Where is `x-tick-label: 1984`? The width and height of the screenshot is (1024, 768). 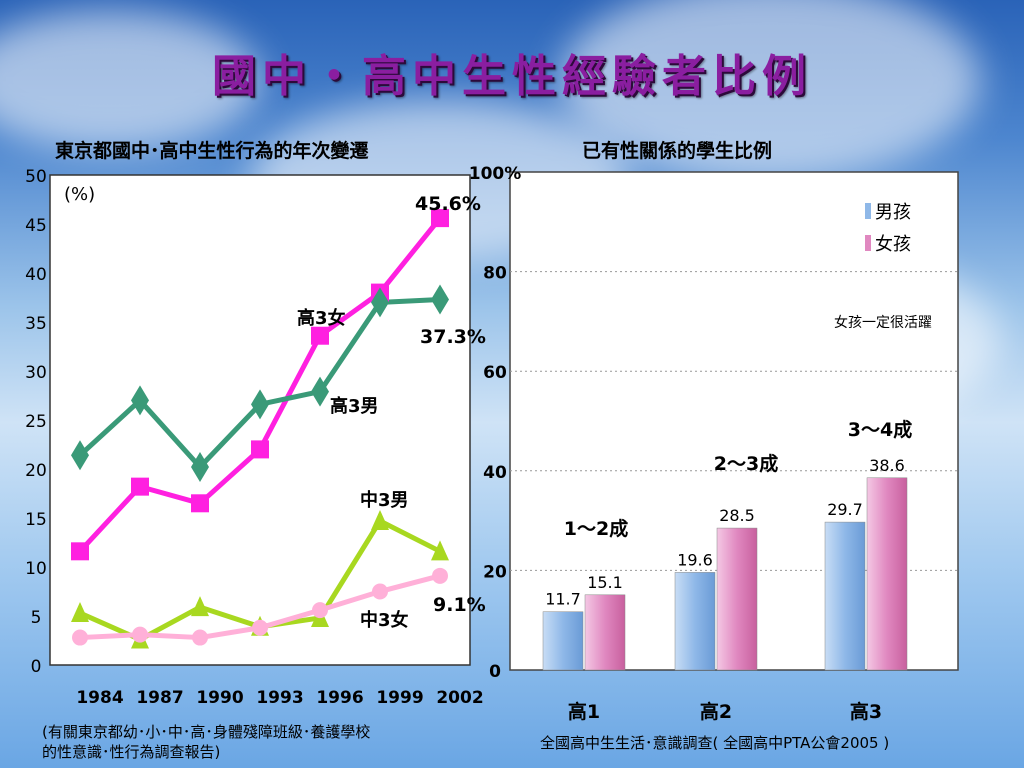 x-tick-label: 1984 is located at coordinates (99, 698).